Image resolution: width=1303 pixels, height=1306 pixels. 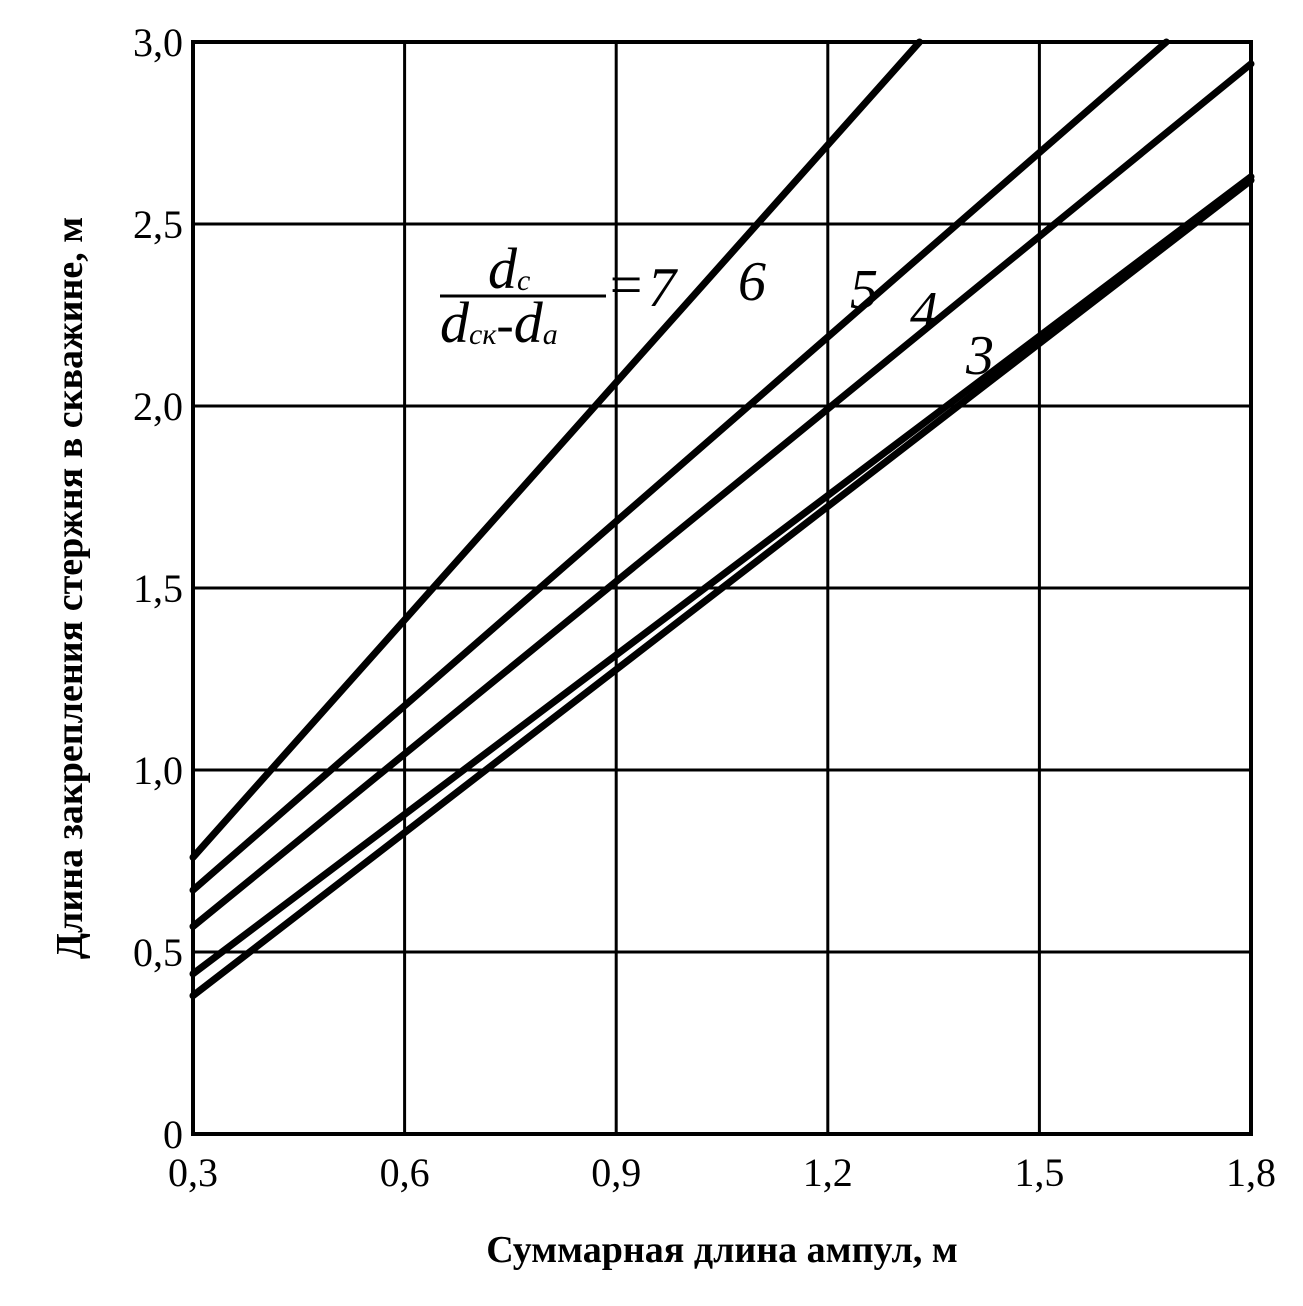 I want to click on x-tick-label: 1,2, so click(x=828, y=1172).